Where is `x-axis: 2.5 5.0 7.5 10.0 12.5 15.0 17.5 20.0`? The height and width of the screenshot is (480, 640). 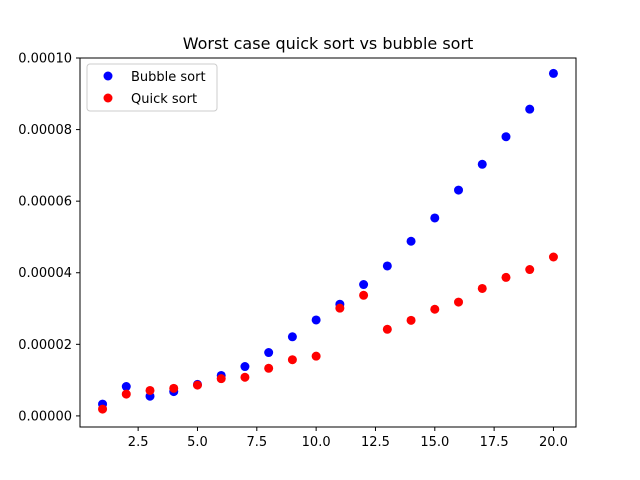 x-axis: 2.5 5.0 7.5 10.0 12.5 15.0 17.5 20.0 is located at coordinates (348, 438).